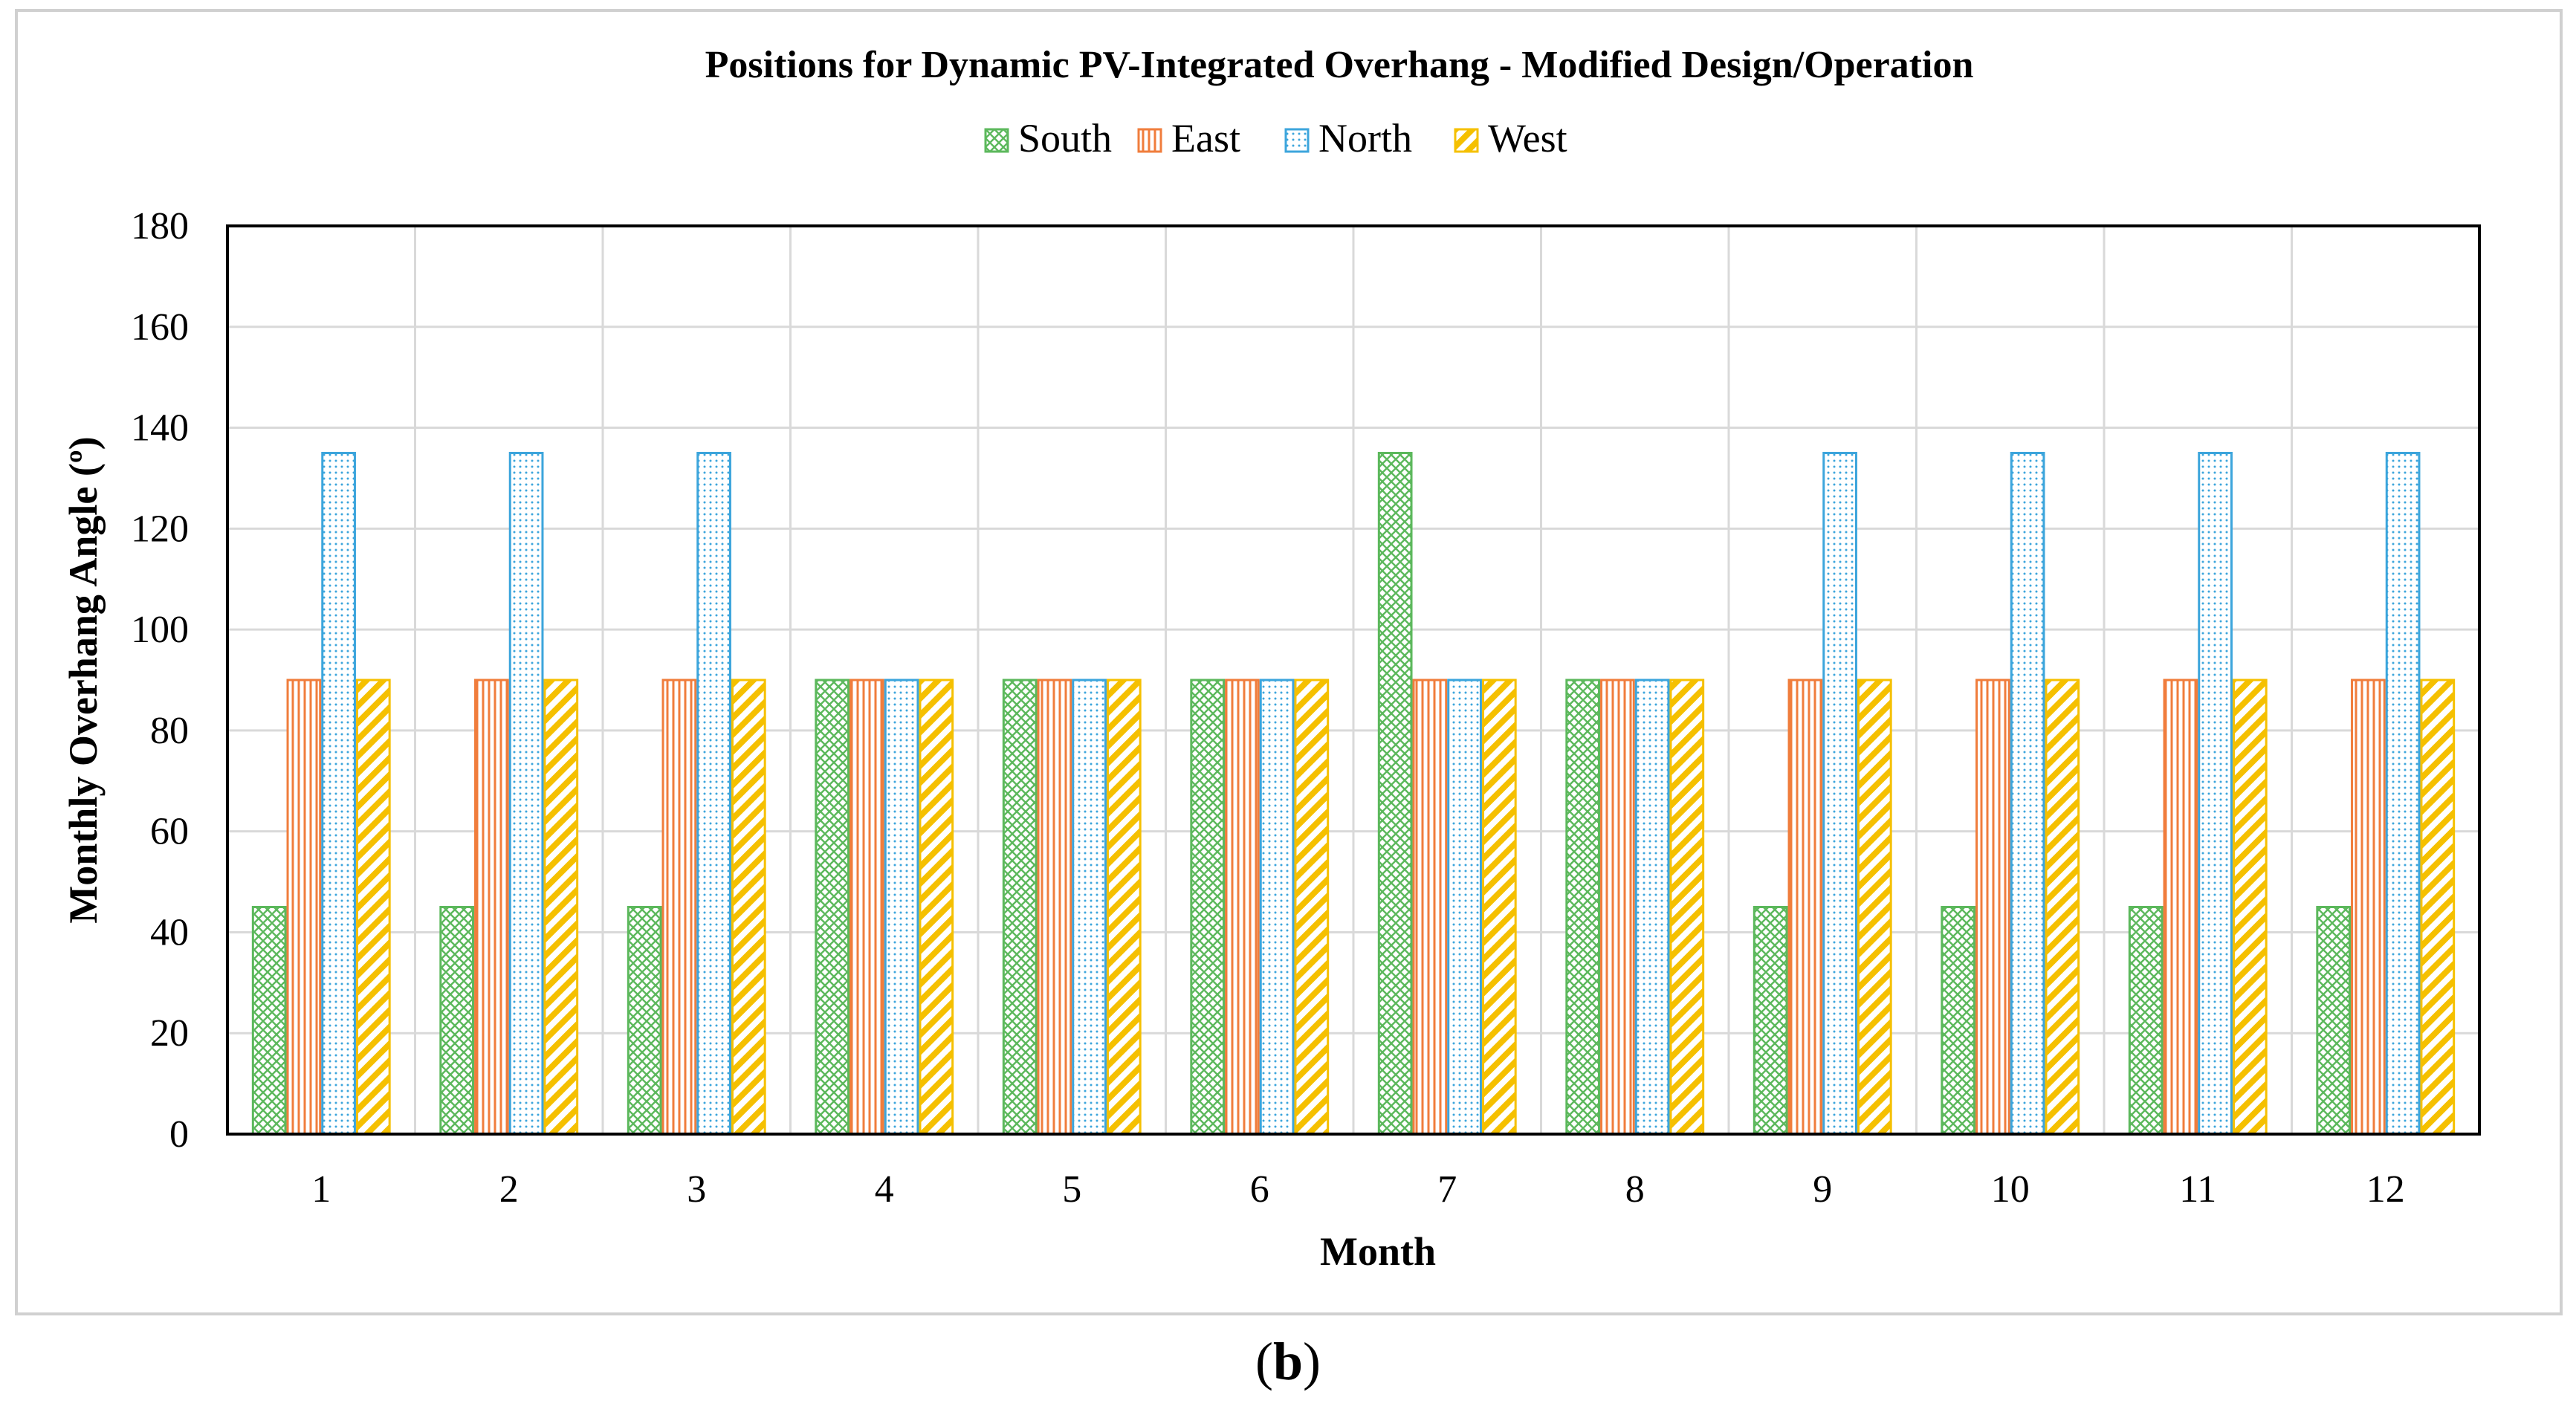  What do you see at coordinates (1365, 138) in the screenshot?
I see `legend-label-north: North` at bounding box center [1365, 138].